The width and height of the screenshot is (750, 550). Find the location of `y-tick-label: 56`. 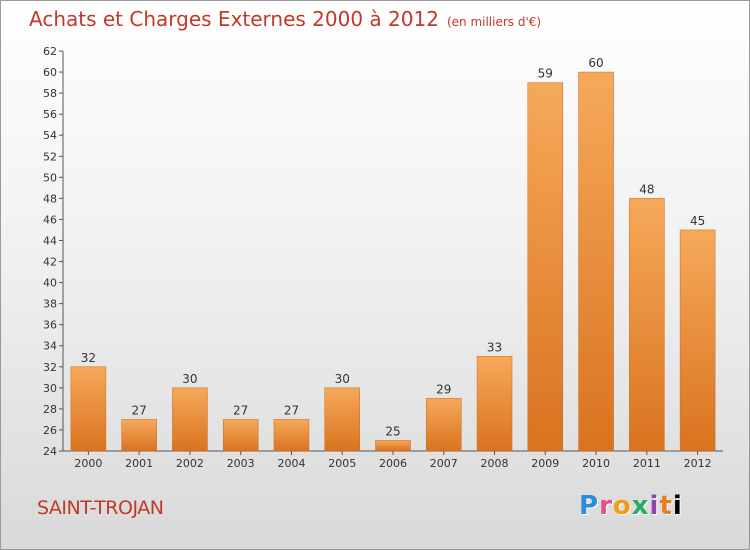

y-tick-label: 56 is located at coordinates (50, 114).